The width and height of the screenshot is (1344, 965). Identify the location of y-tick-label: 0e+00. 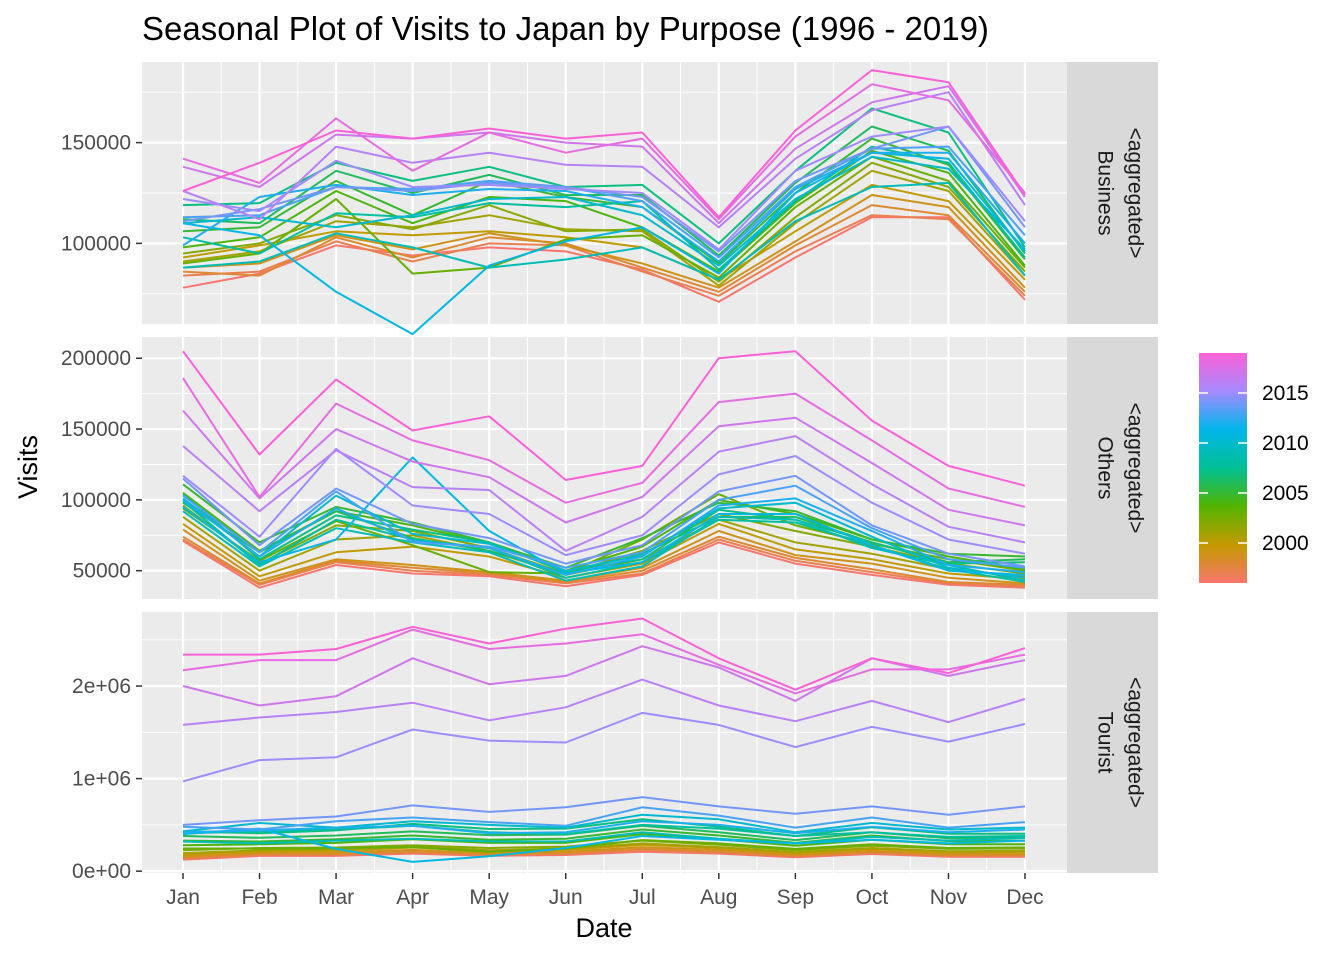
(101, 871).